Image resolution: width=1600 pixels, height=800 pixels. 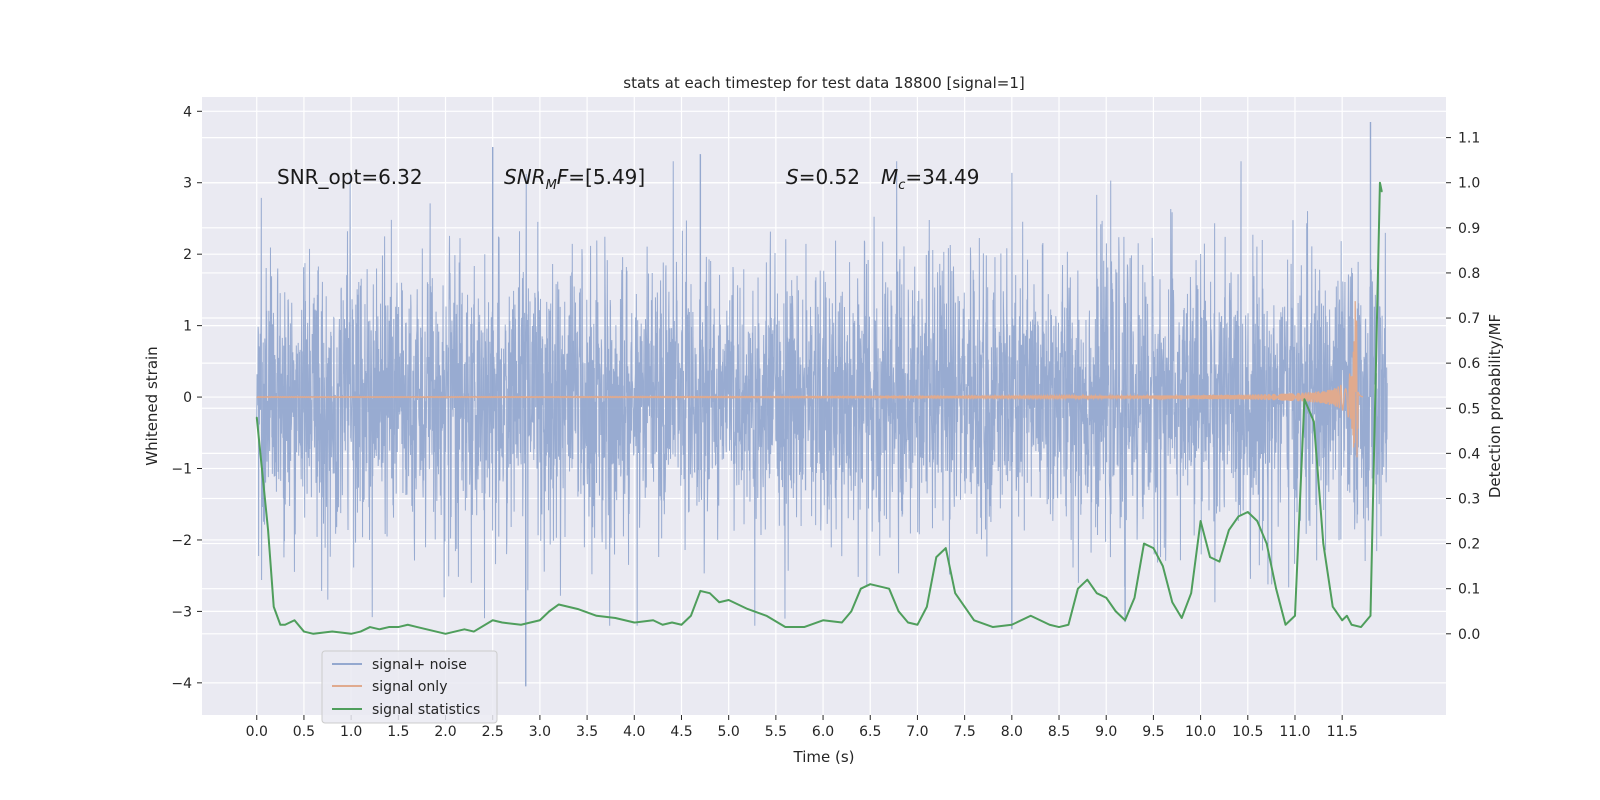 I want to click on series-signal-only, so click(x=810, y=379).